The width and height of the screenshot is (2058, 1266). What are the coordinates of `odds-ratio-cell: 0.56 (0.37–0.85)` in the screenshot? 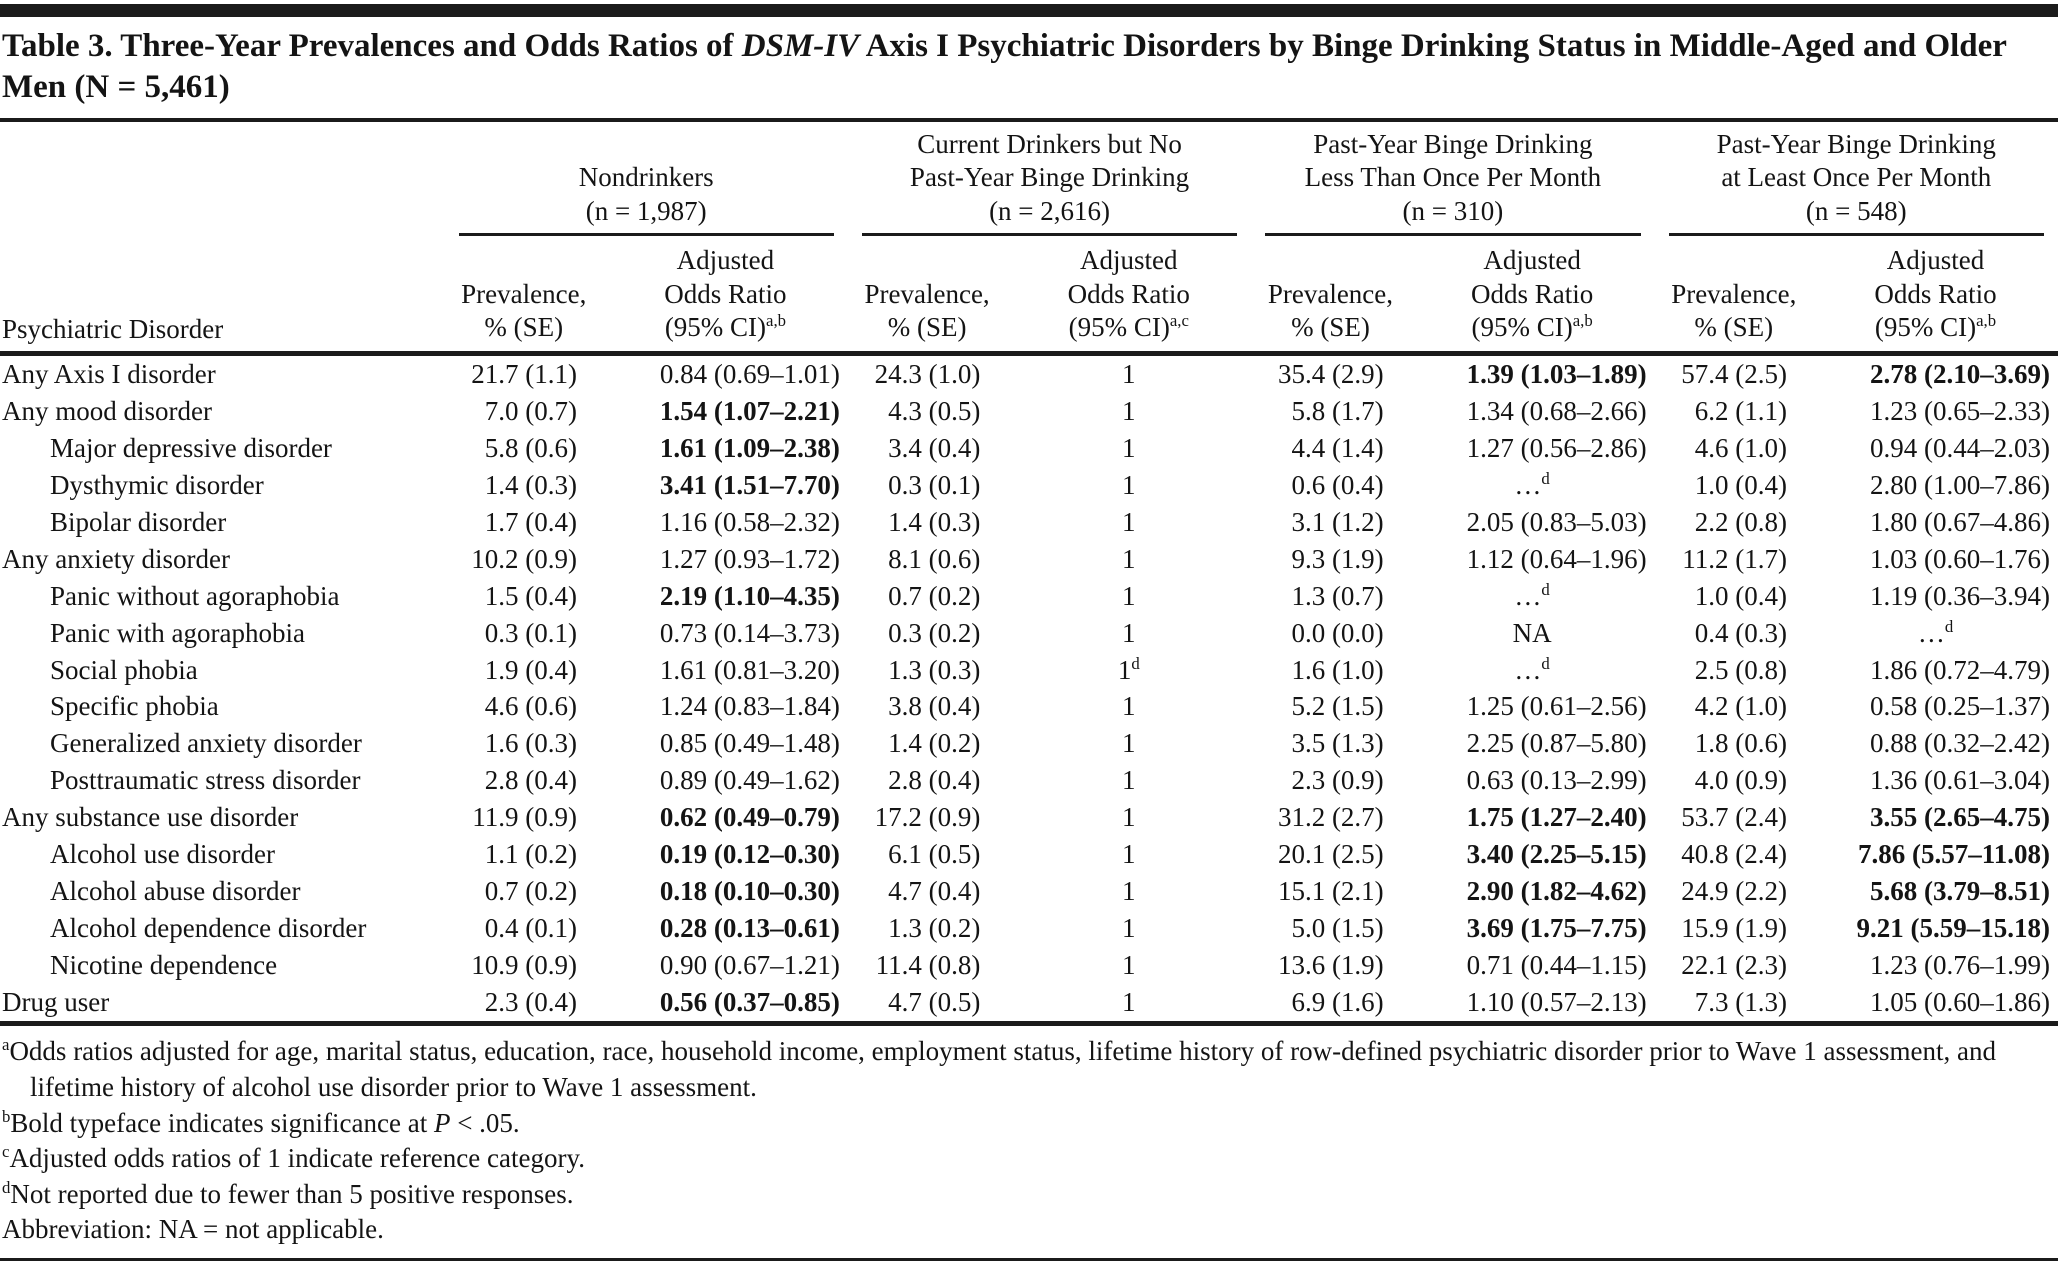 It's located at (725, 1005).